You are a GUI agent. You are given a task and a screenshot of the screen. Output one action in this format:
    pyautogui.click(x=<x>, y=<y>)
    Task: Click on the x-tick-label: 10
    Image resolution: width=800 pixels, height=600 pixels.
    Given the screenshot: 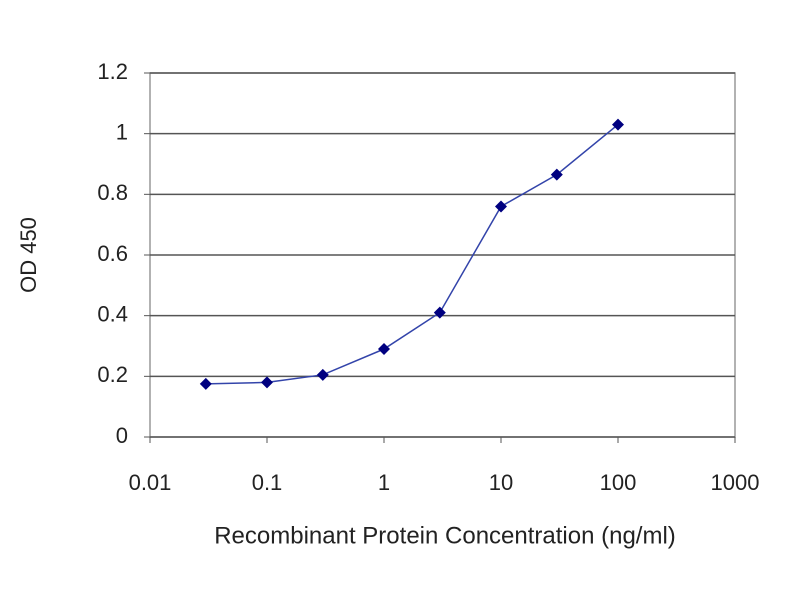 What is the action you would take?
    pyautogui.click(x=501, y=482)
    